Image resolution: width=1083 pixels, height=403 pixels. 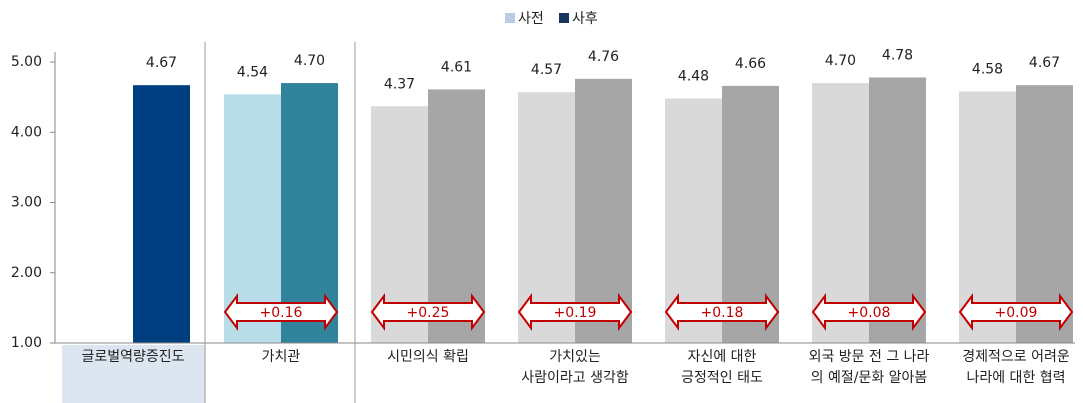 I want to click on legend-label: 사전, so click(x=531, y=19).